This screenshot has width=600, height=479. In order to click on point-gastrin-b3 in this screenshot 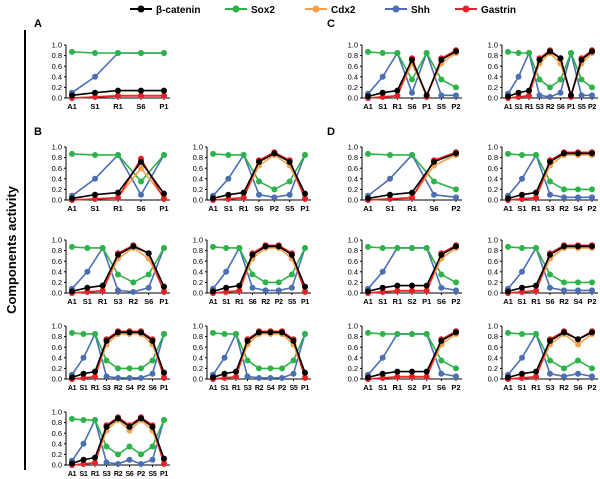, I will do `click(87, 291)`.